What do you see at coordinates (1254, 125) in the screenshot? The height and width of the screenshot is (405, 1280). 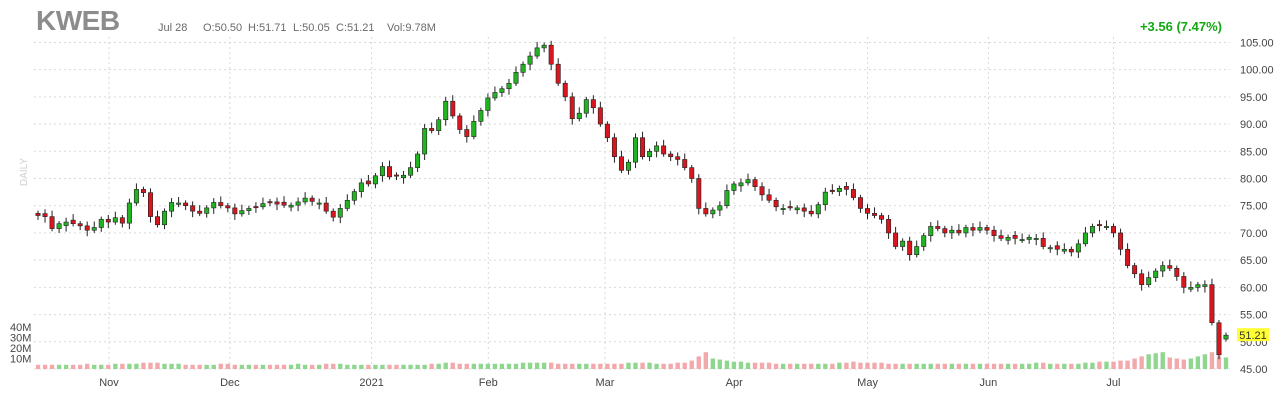 I see `price-tick-label: 90.00` at bounding box center [1254, 125].